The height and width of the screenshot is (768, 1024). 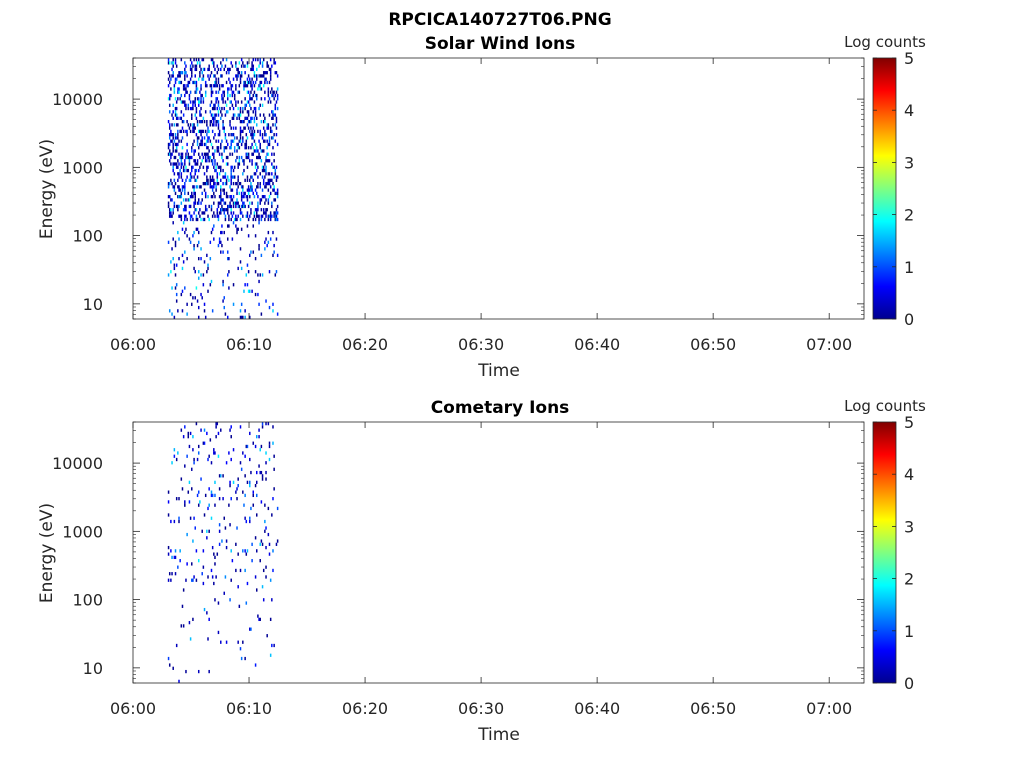 What do you see at coordinates (885, 42) in the screenshot?
I see `colorbar-label: Log counts` at bounding box center [885, 42].